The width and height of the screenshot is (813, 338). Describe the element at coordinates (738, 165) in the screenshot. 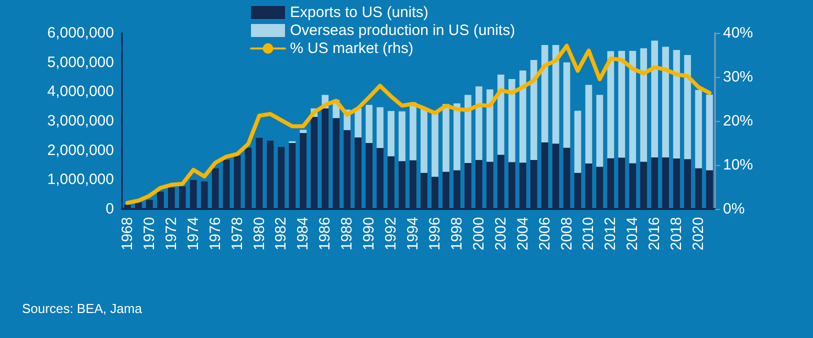

I see `y2-tick-label: 10%` at that location.